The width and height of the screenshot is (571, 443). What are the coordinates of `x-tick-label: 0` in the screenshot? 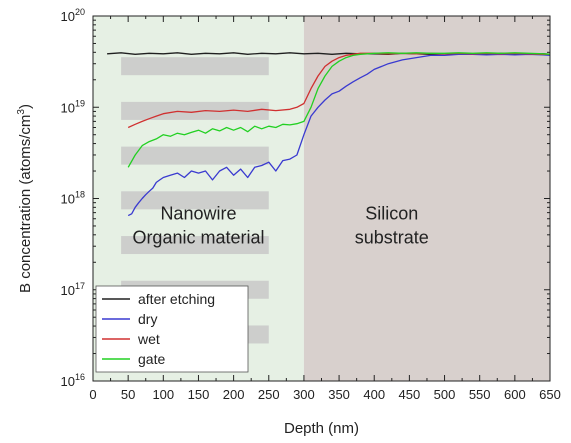 It's located at (92, 394).